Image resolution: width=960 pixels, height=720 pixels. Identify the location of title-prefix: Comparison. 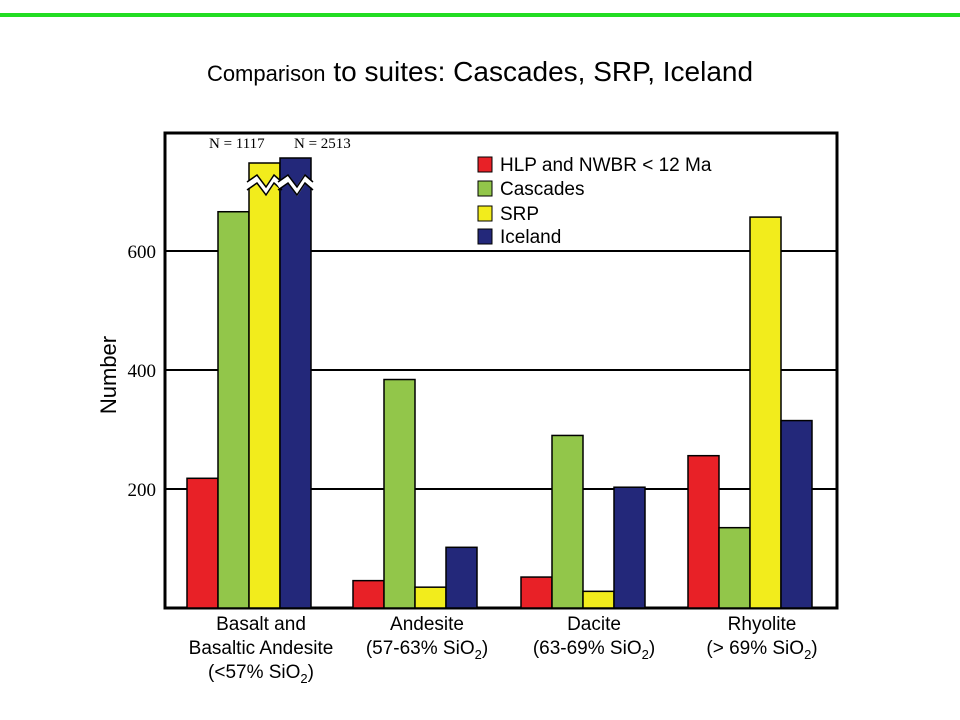
(266, 73).